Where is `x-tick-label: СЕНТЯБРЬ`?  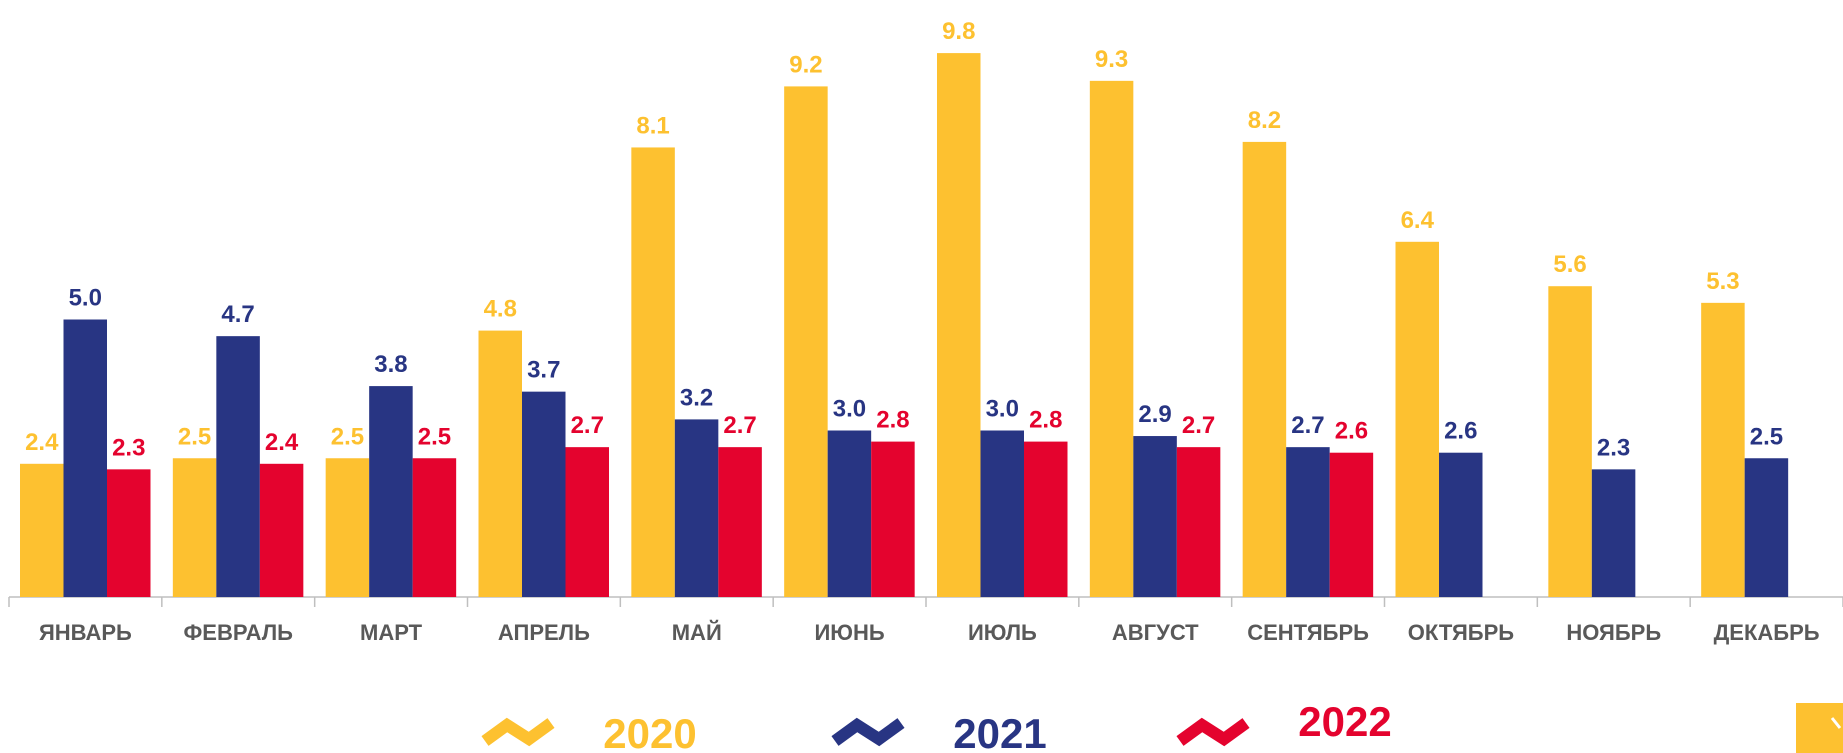
x-tick-label: СЕНТЯБРЬ is located at coordinates (1308, 632).